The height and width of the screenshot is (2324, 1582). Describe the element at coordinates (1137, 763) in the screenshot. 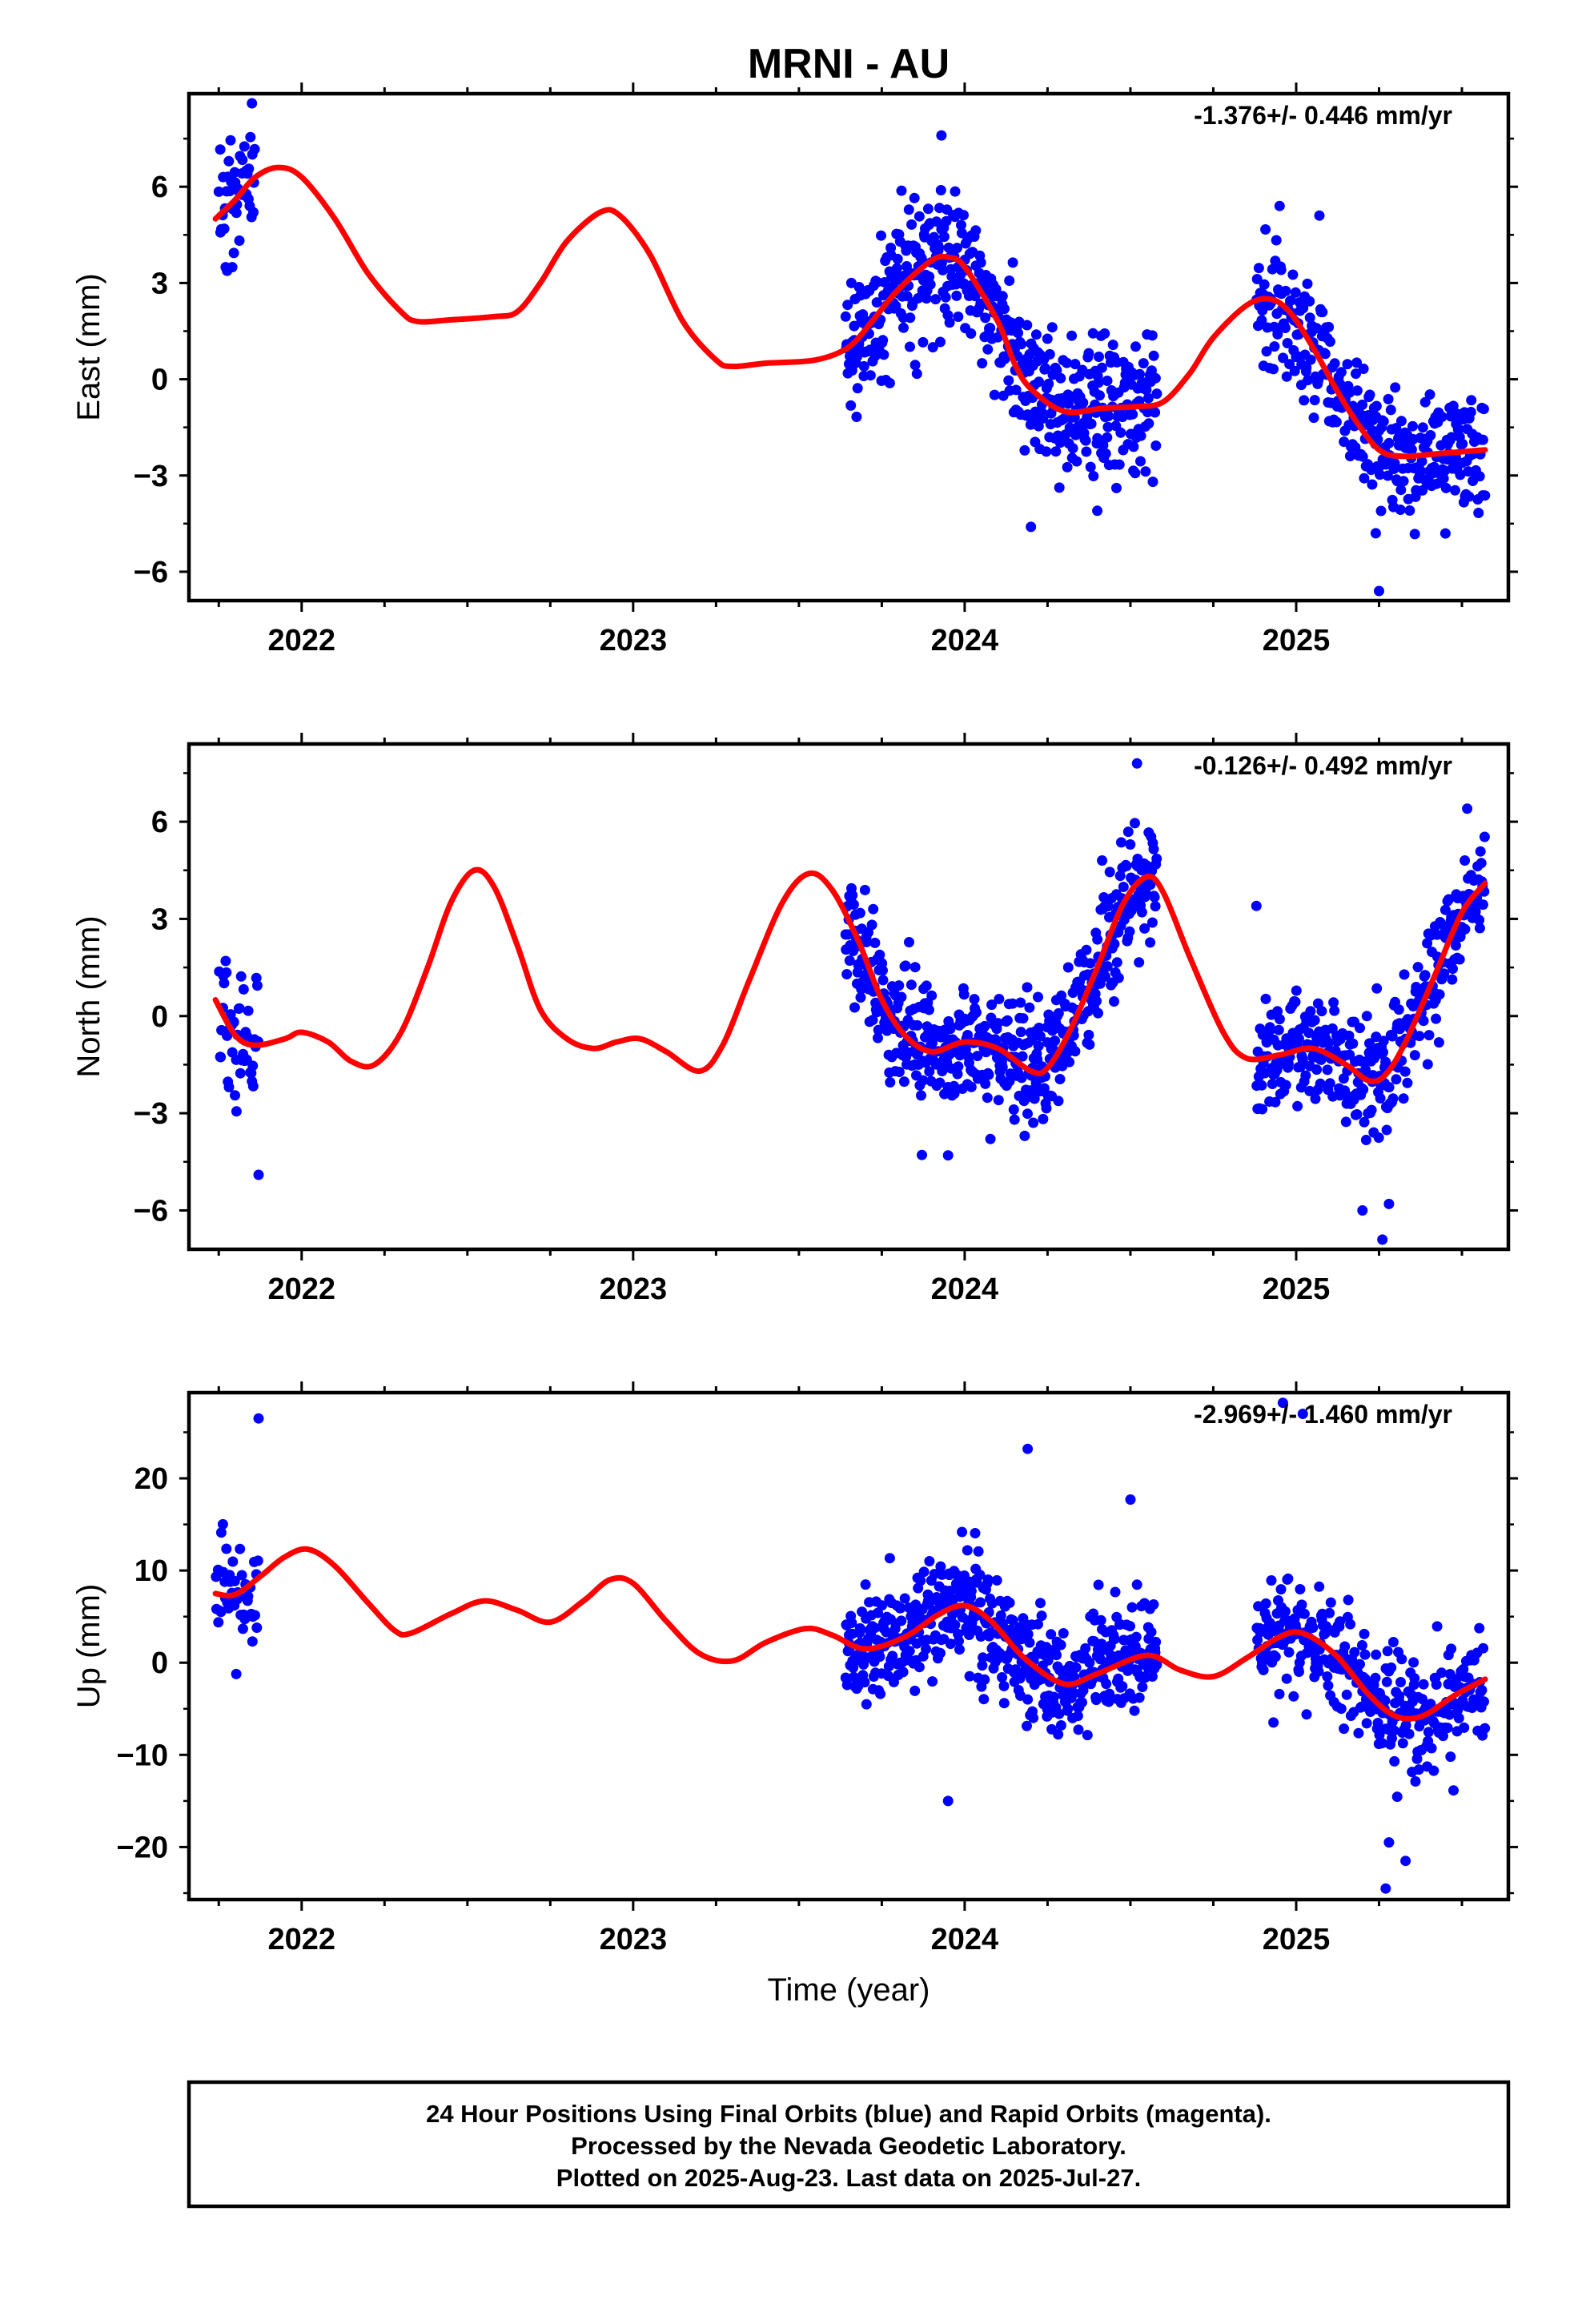

I see `north-outlier-point` at that location.